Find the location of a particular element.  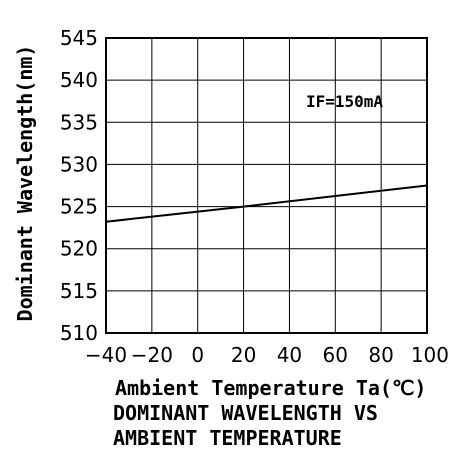

y-tick-label: 515 is located at coordinates (79, 291).